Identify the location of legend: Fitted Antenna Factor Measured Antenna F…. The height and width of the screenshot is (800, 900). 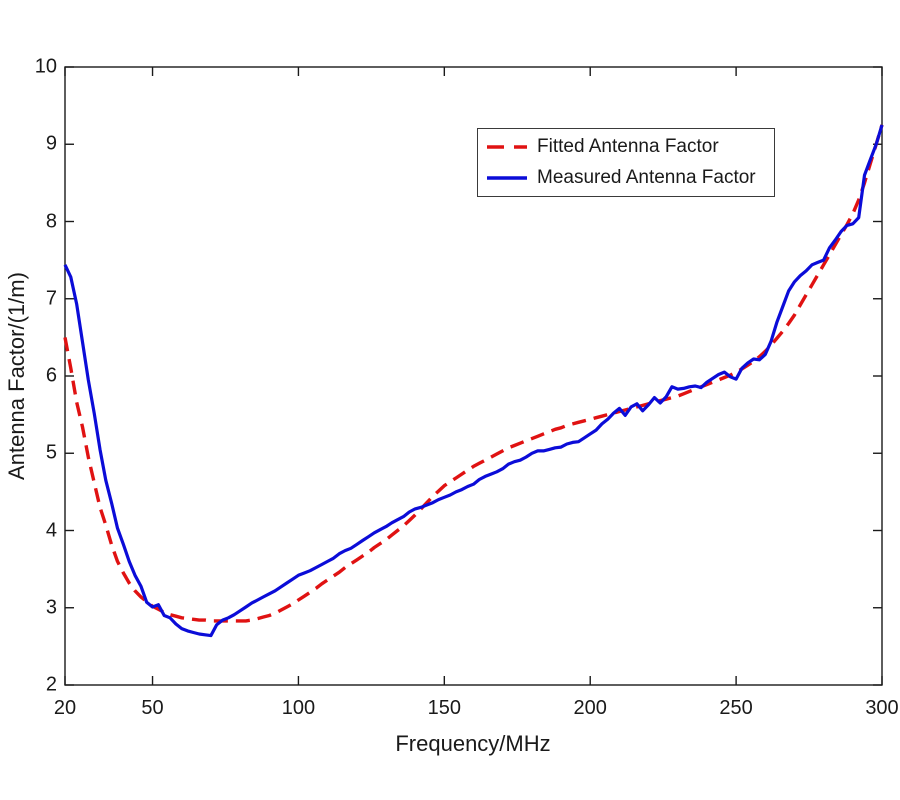
(626, 162).